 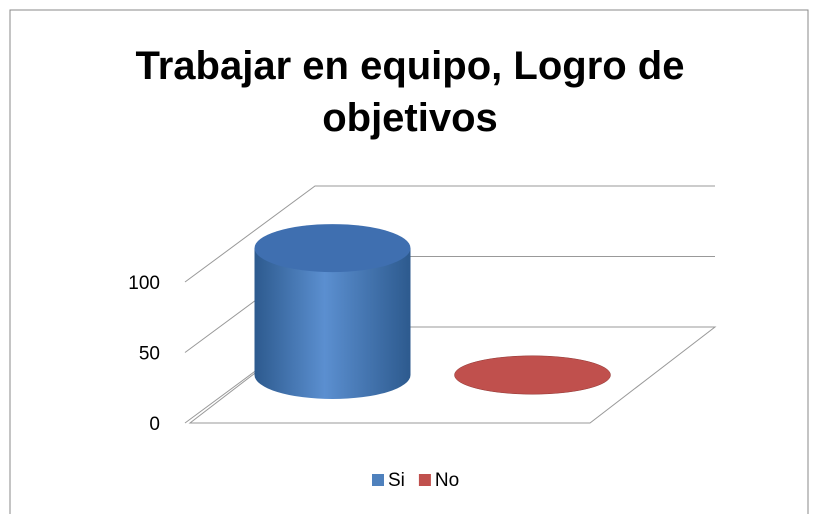 What do you see at coordinates (154, 424) in the screenshot?
I see `y-tick-label: 0` at bounding box center [154, 424].